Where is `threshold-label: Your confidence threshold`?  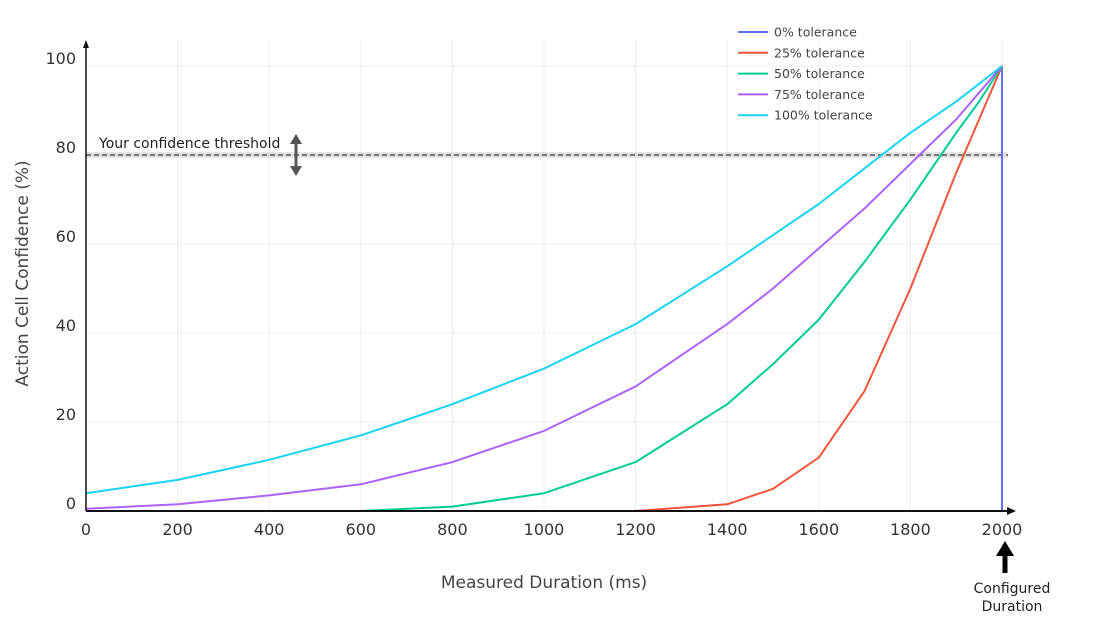 threshold-label: Your confidence threshold is located at coordinates (189, 144).